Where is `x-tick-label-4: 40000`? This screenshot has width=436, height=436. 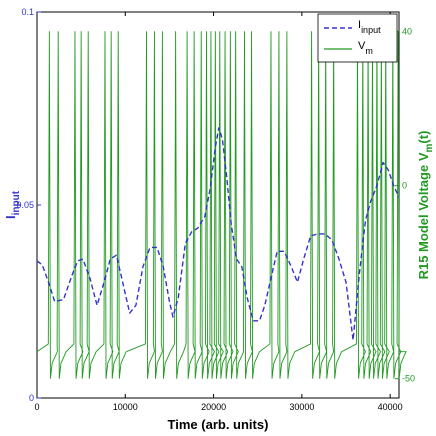 x-tick-label-4: 40000 is located at coordinates (390, 407).